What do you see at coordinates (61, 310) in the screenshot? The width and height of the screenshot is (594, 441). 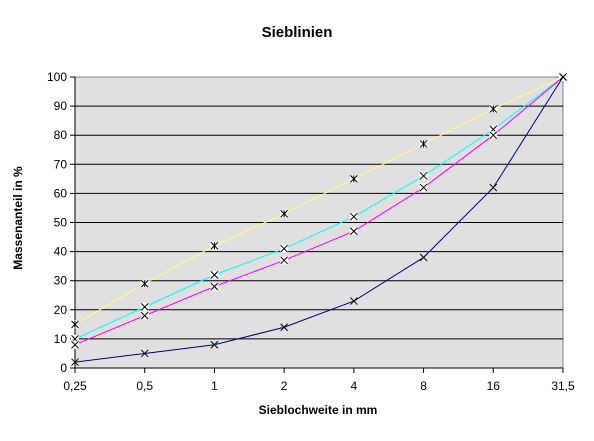 I see `y-tick-label: 20` at bounding box center [61, 310].